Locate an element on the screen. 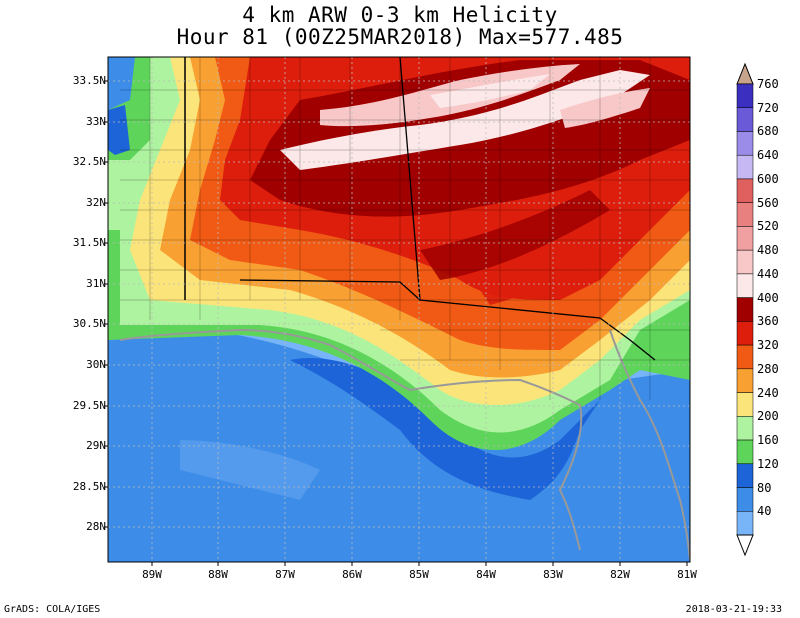 This screenshot has height=618, width=800. colorbar-label: 280 is located at coordinates (768, 368).